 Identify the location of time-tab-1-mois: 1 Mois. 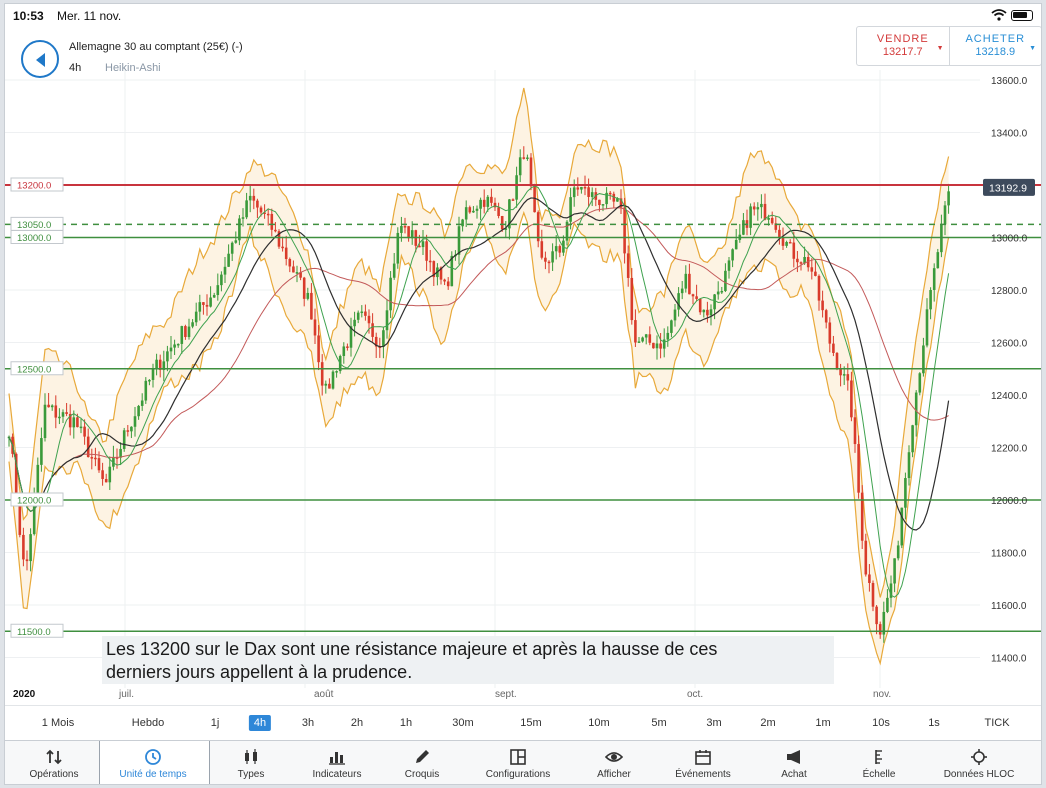
(58, 723).